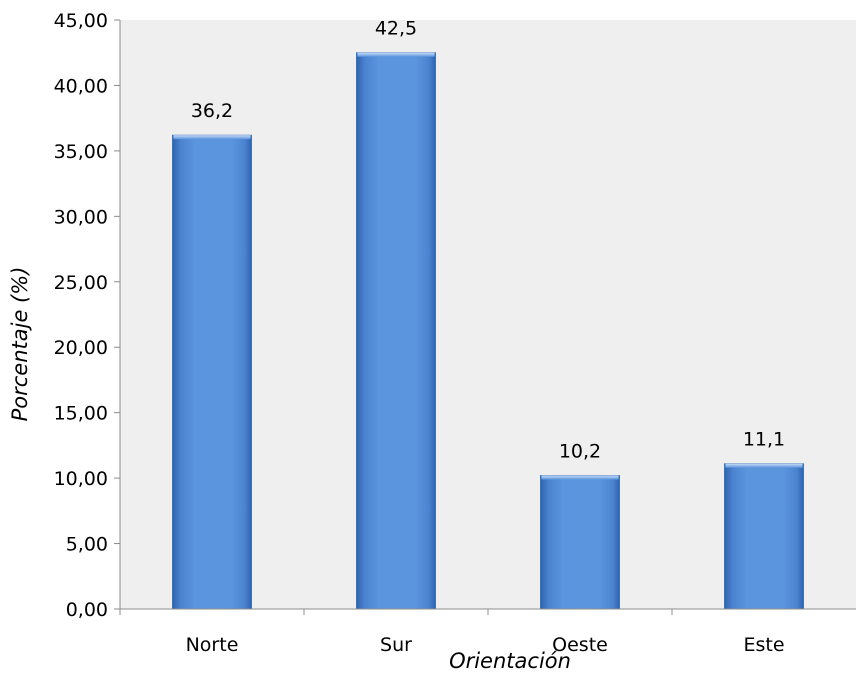 The image size is (856, 676). What do you see at coordinates (81, 86) in the screenshot?
I see `y-tick-label: 40,00` at bounding box center [81, 86].